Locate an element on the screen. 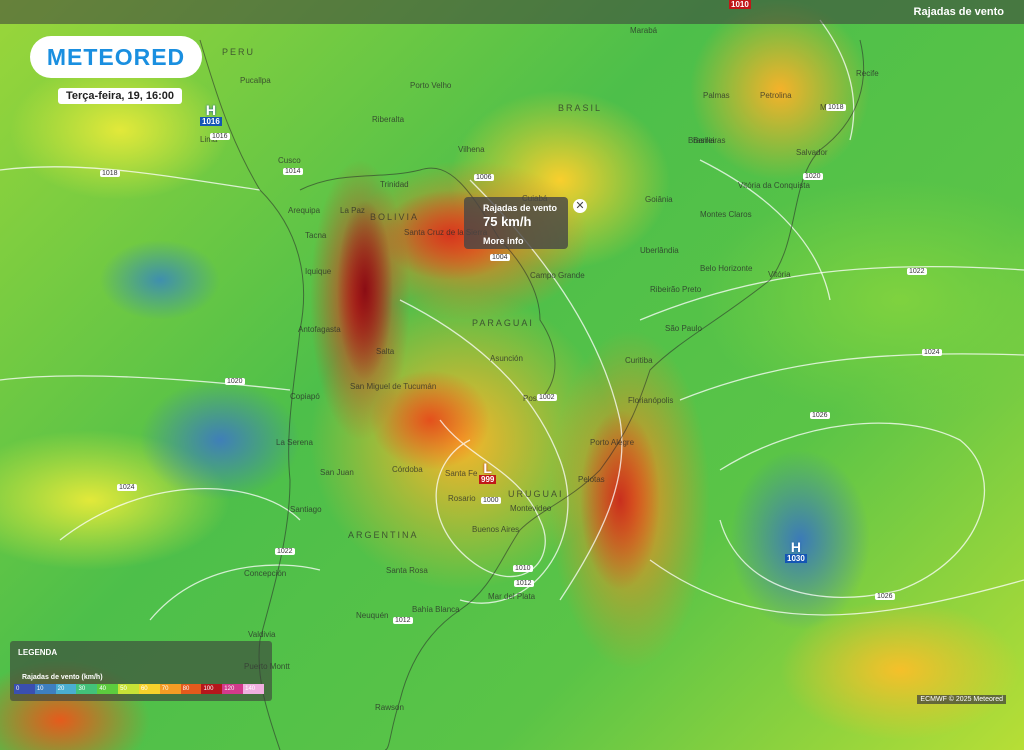 The width and height of the screenshot is (1024, 750). low-pressure: L 999 is located at coordinates (488, 472).